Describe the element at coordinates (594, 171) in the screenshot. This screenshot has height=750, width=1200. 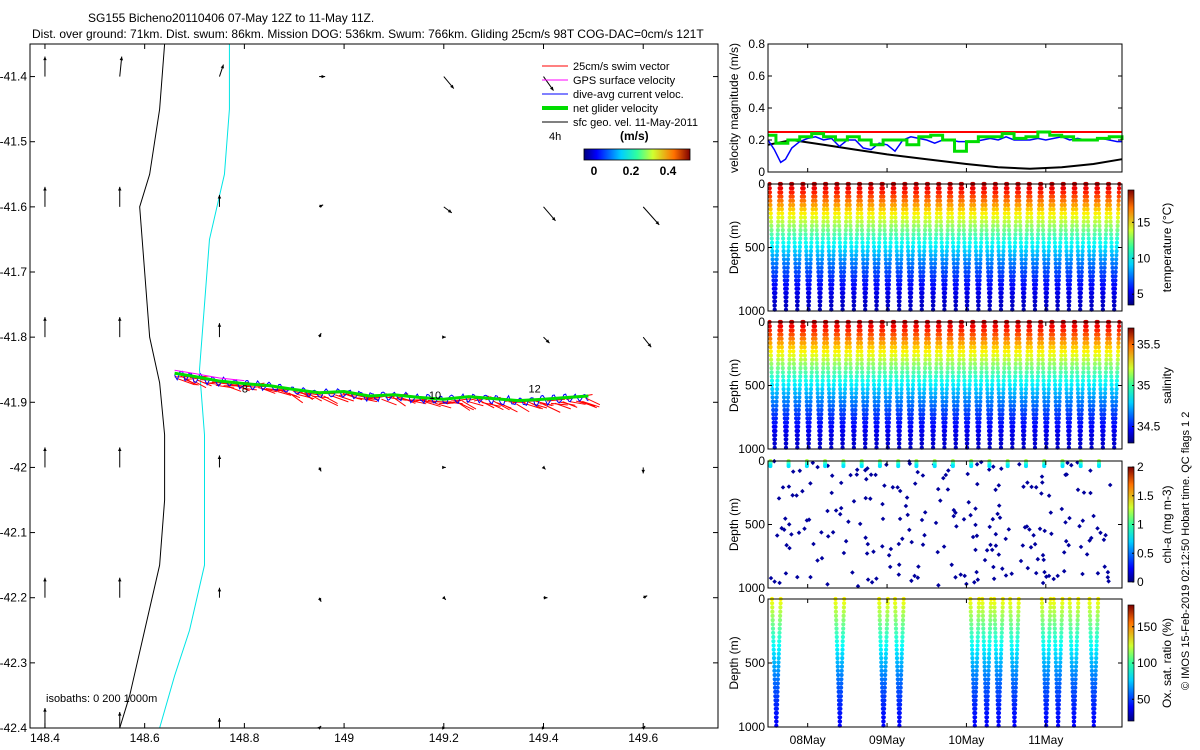
I see `colorbar-tick-0: 0` at that location.